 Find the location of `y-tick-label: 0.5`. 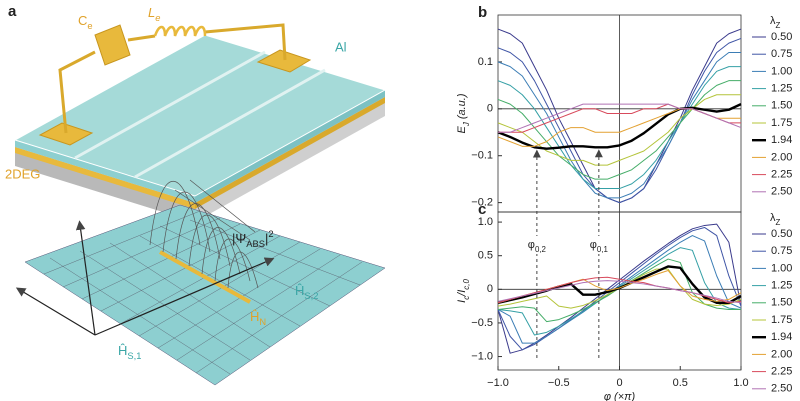

y-tick-label: 0.5 is located at coordinates (485, 256).